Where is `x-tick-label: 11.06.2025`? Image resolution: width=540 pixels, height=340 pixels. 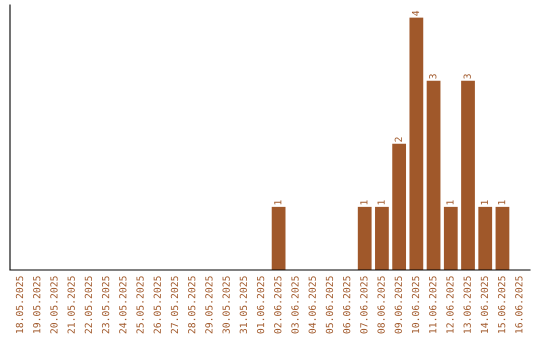 x-tick-label: 11.06.2025 is located at coordinates (432, 304).